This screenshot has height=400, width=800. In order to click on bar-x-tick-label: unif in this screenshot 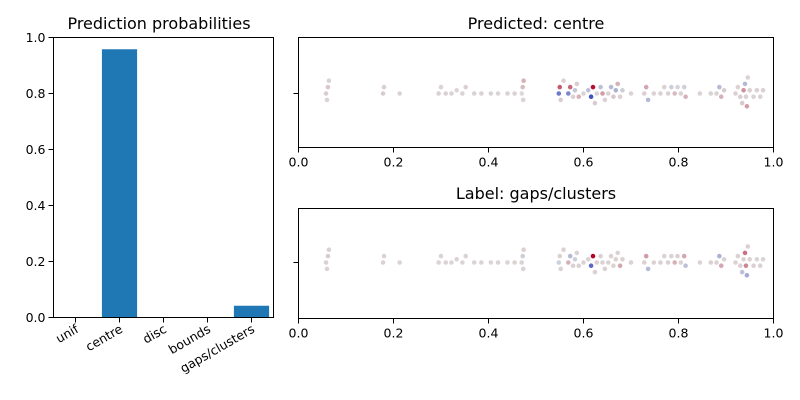, I will do `click(67, 333)`.